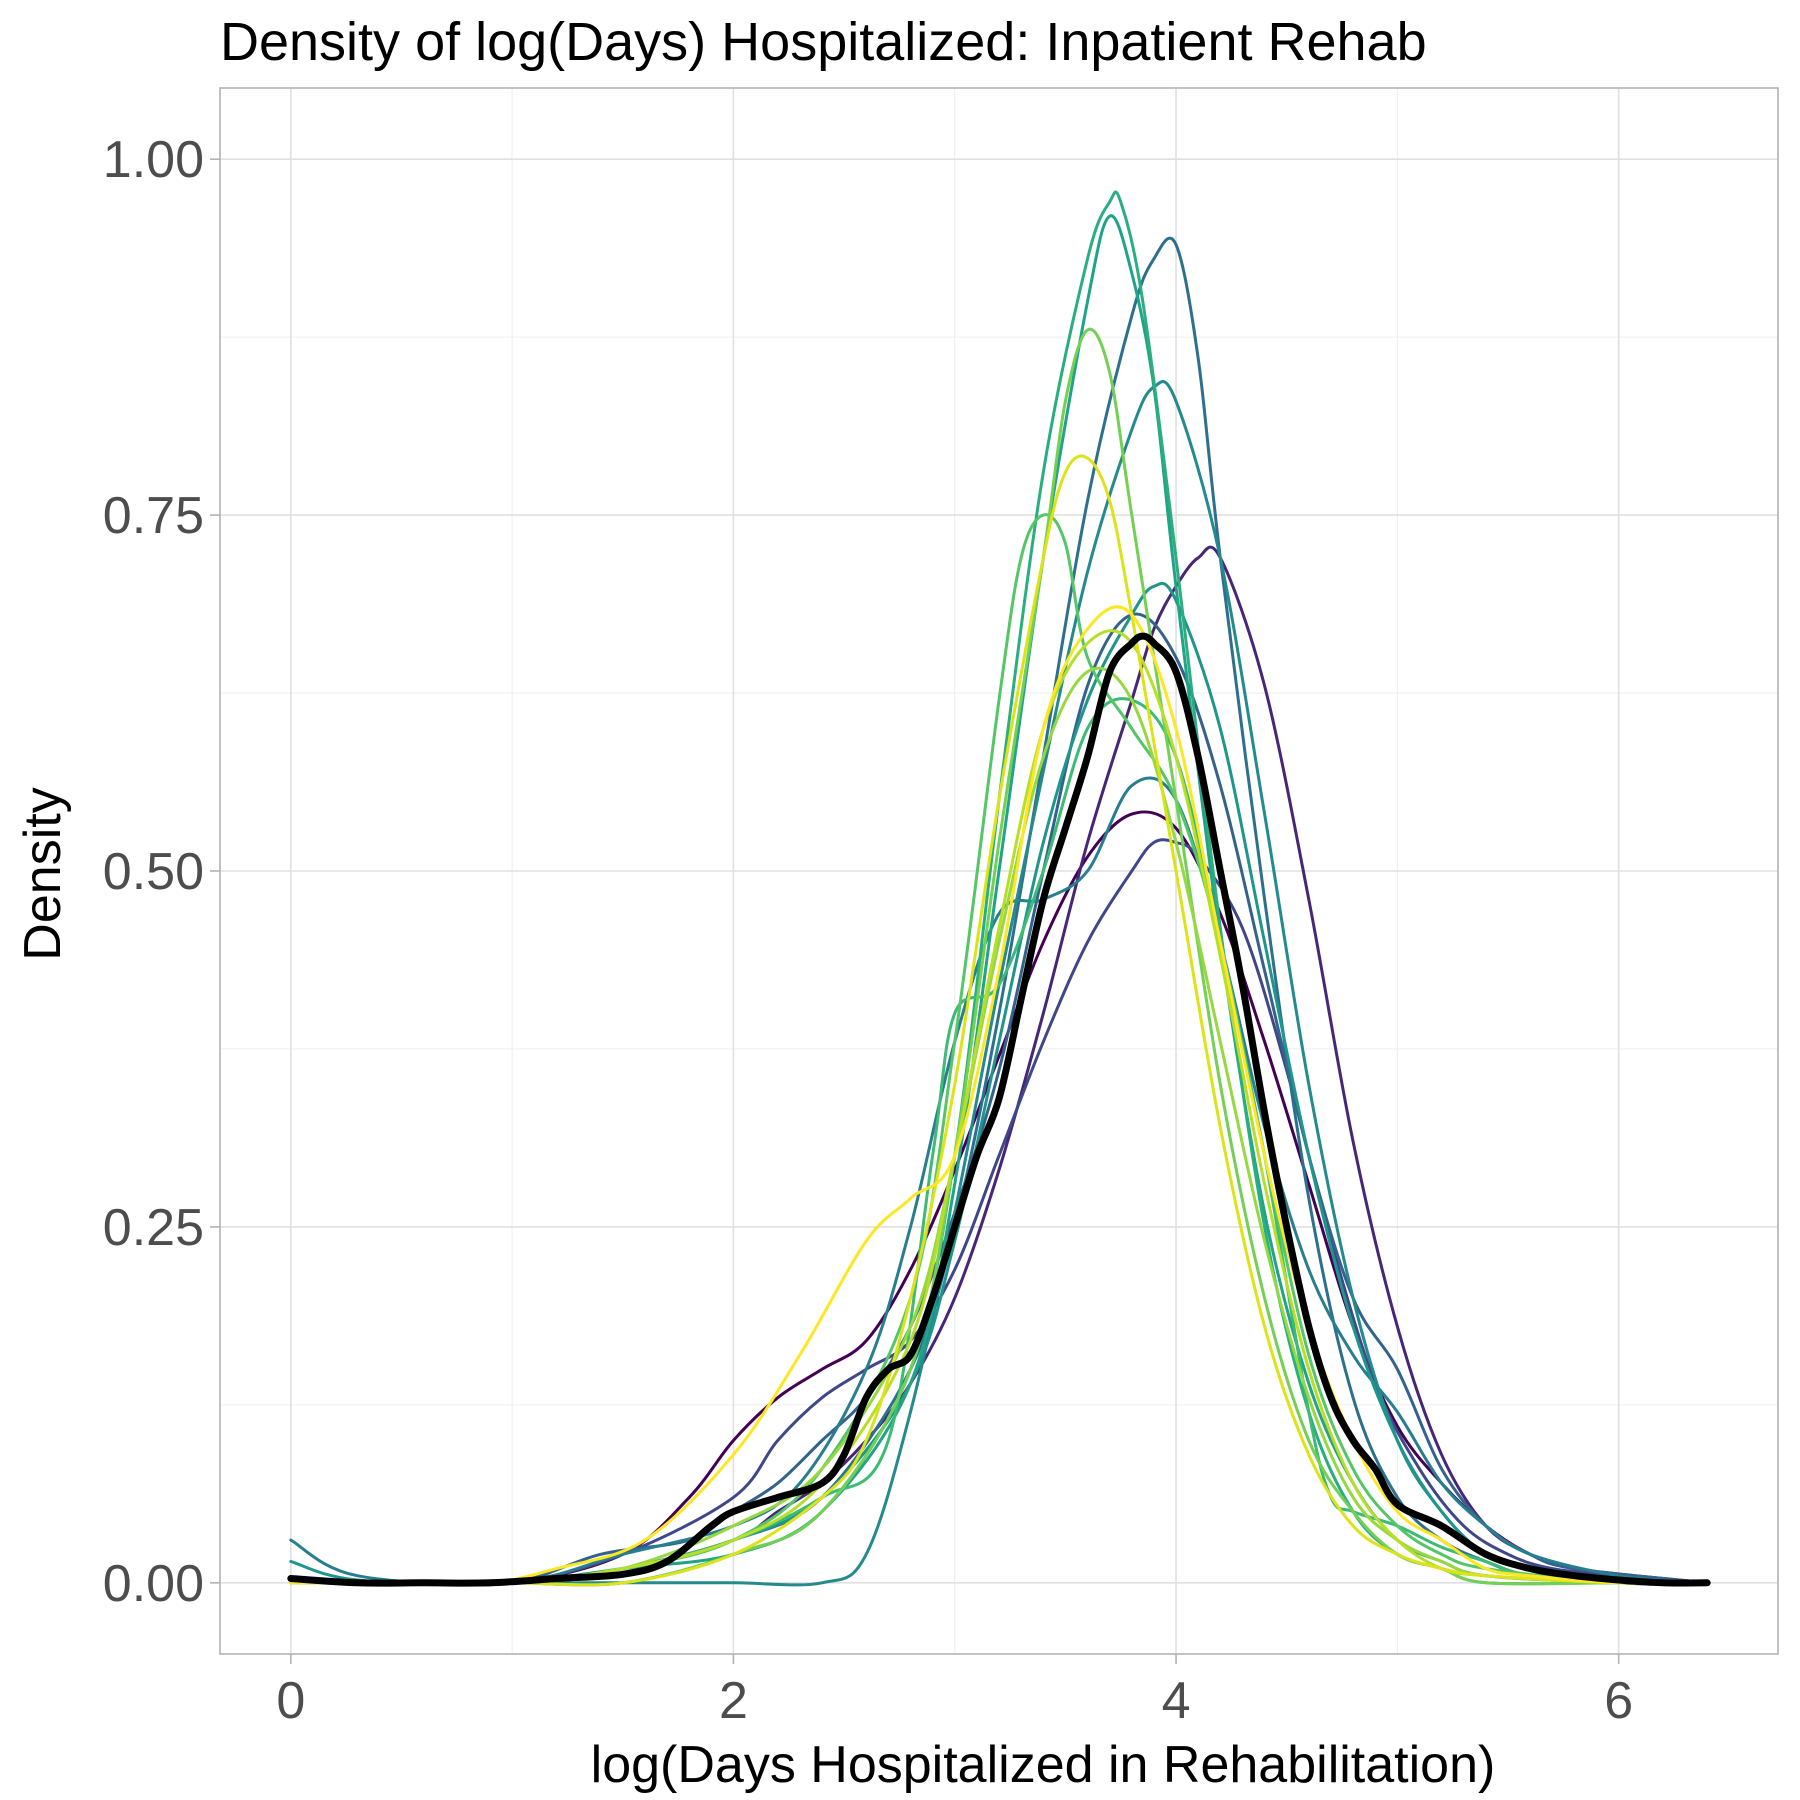 This screenshot has width=1800, height=1800. I want to click on y-tick-label: 1.00, so click(153, 160).